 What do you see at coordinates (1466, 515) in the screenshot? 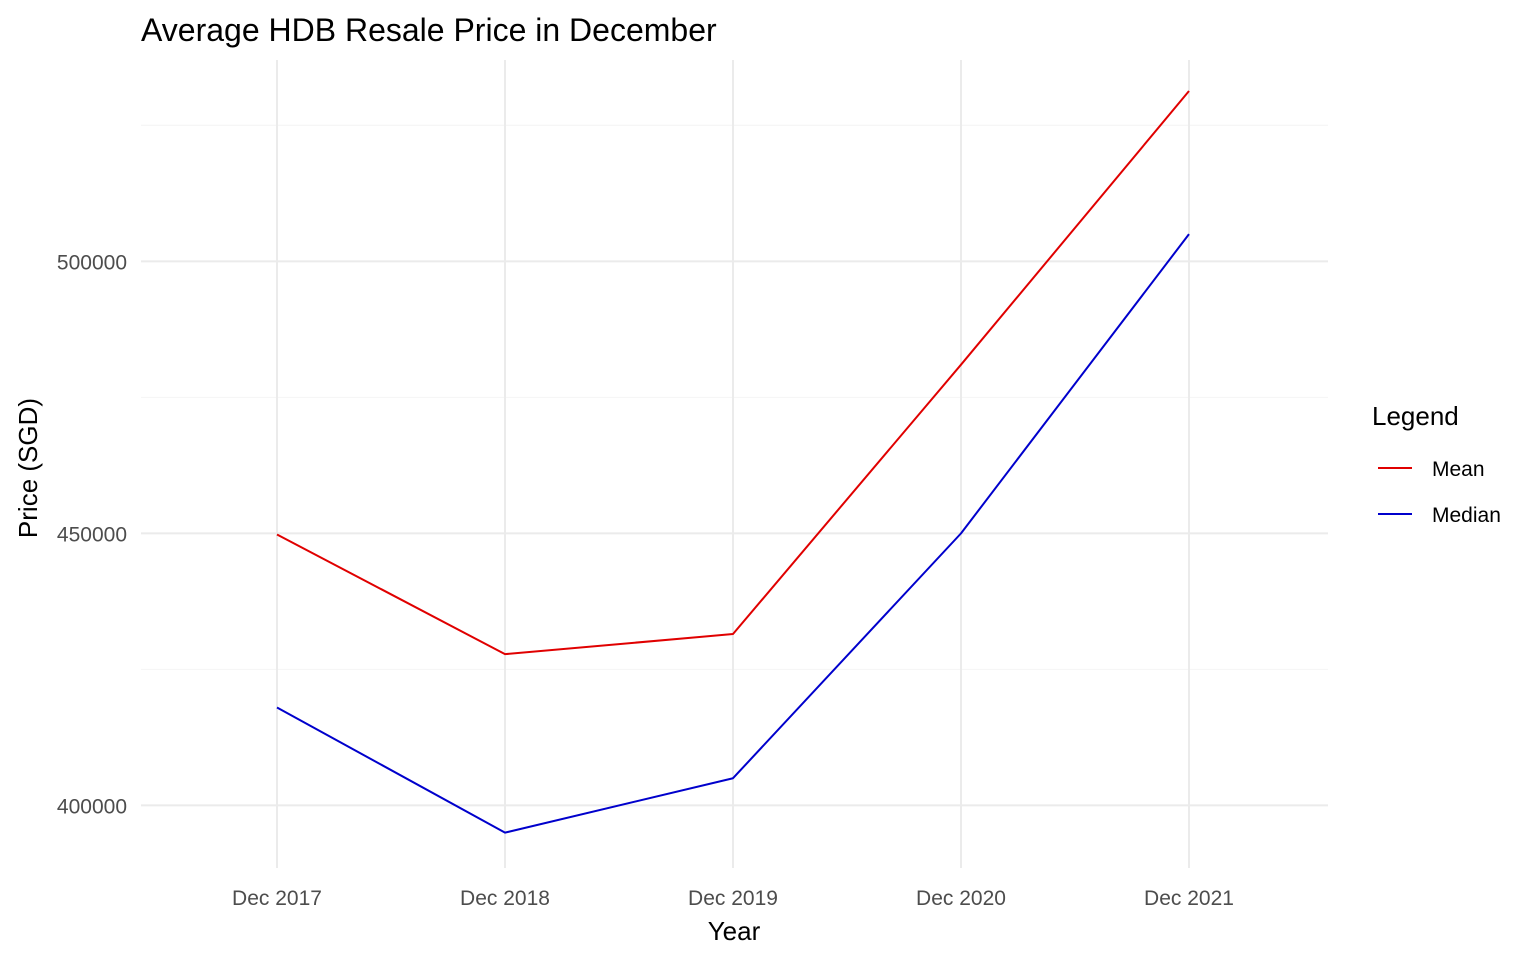
I see `legend-label-median: Median` at bounding box center [1466, 515].